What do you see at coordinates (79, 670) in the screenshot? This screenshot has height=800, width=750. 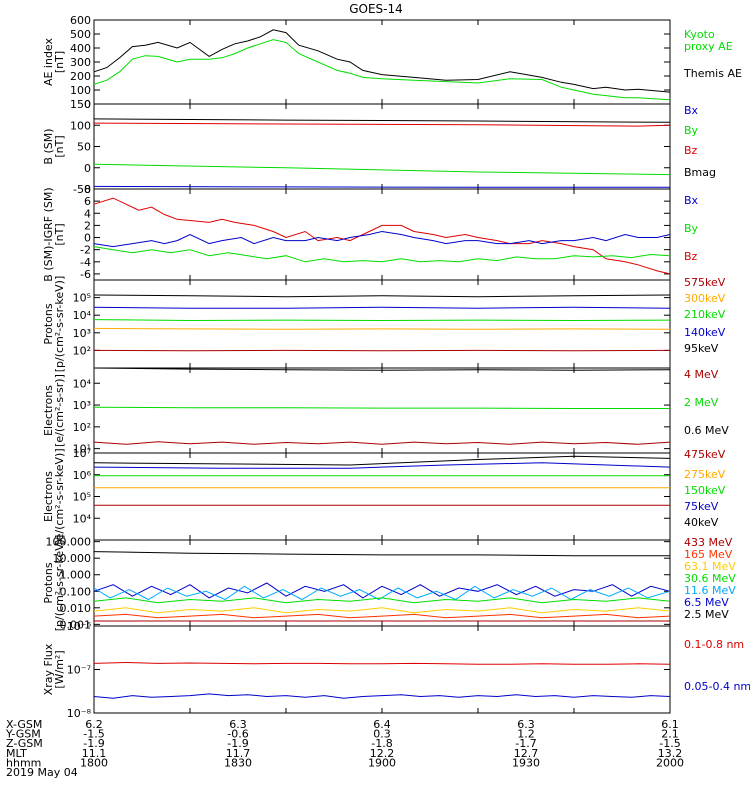 I see `y-tick-label: 10⁻⁷` at bounding box center [79, 670].